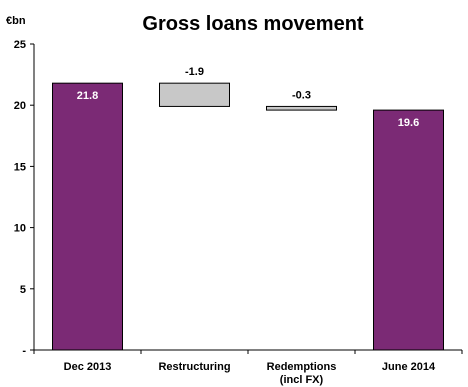 This screenshot has width=468, height=387. I want to click on y-tick-label: 5, so click(23, 290).